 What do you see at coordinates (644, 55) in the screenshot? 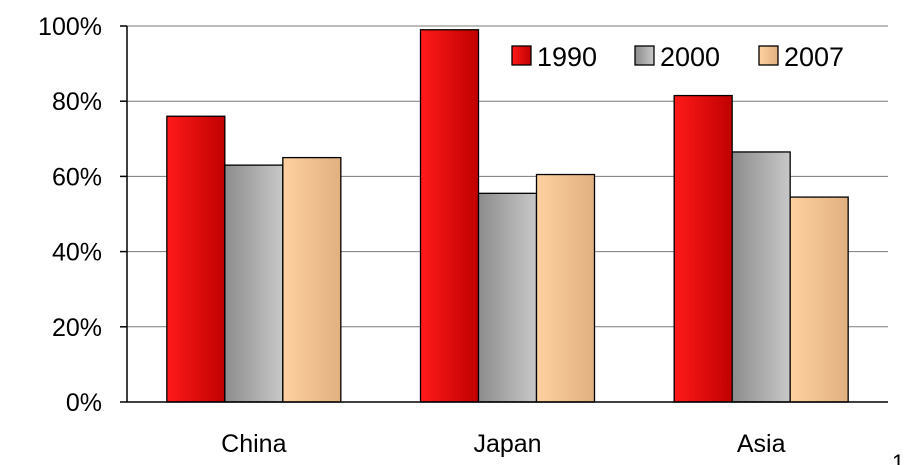
I see `legend-swatch-2000` at bounding box center [644, 55].